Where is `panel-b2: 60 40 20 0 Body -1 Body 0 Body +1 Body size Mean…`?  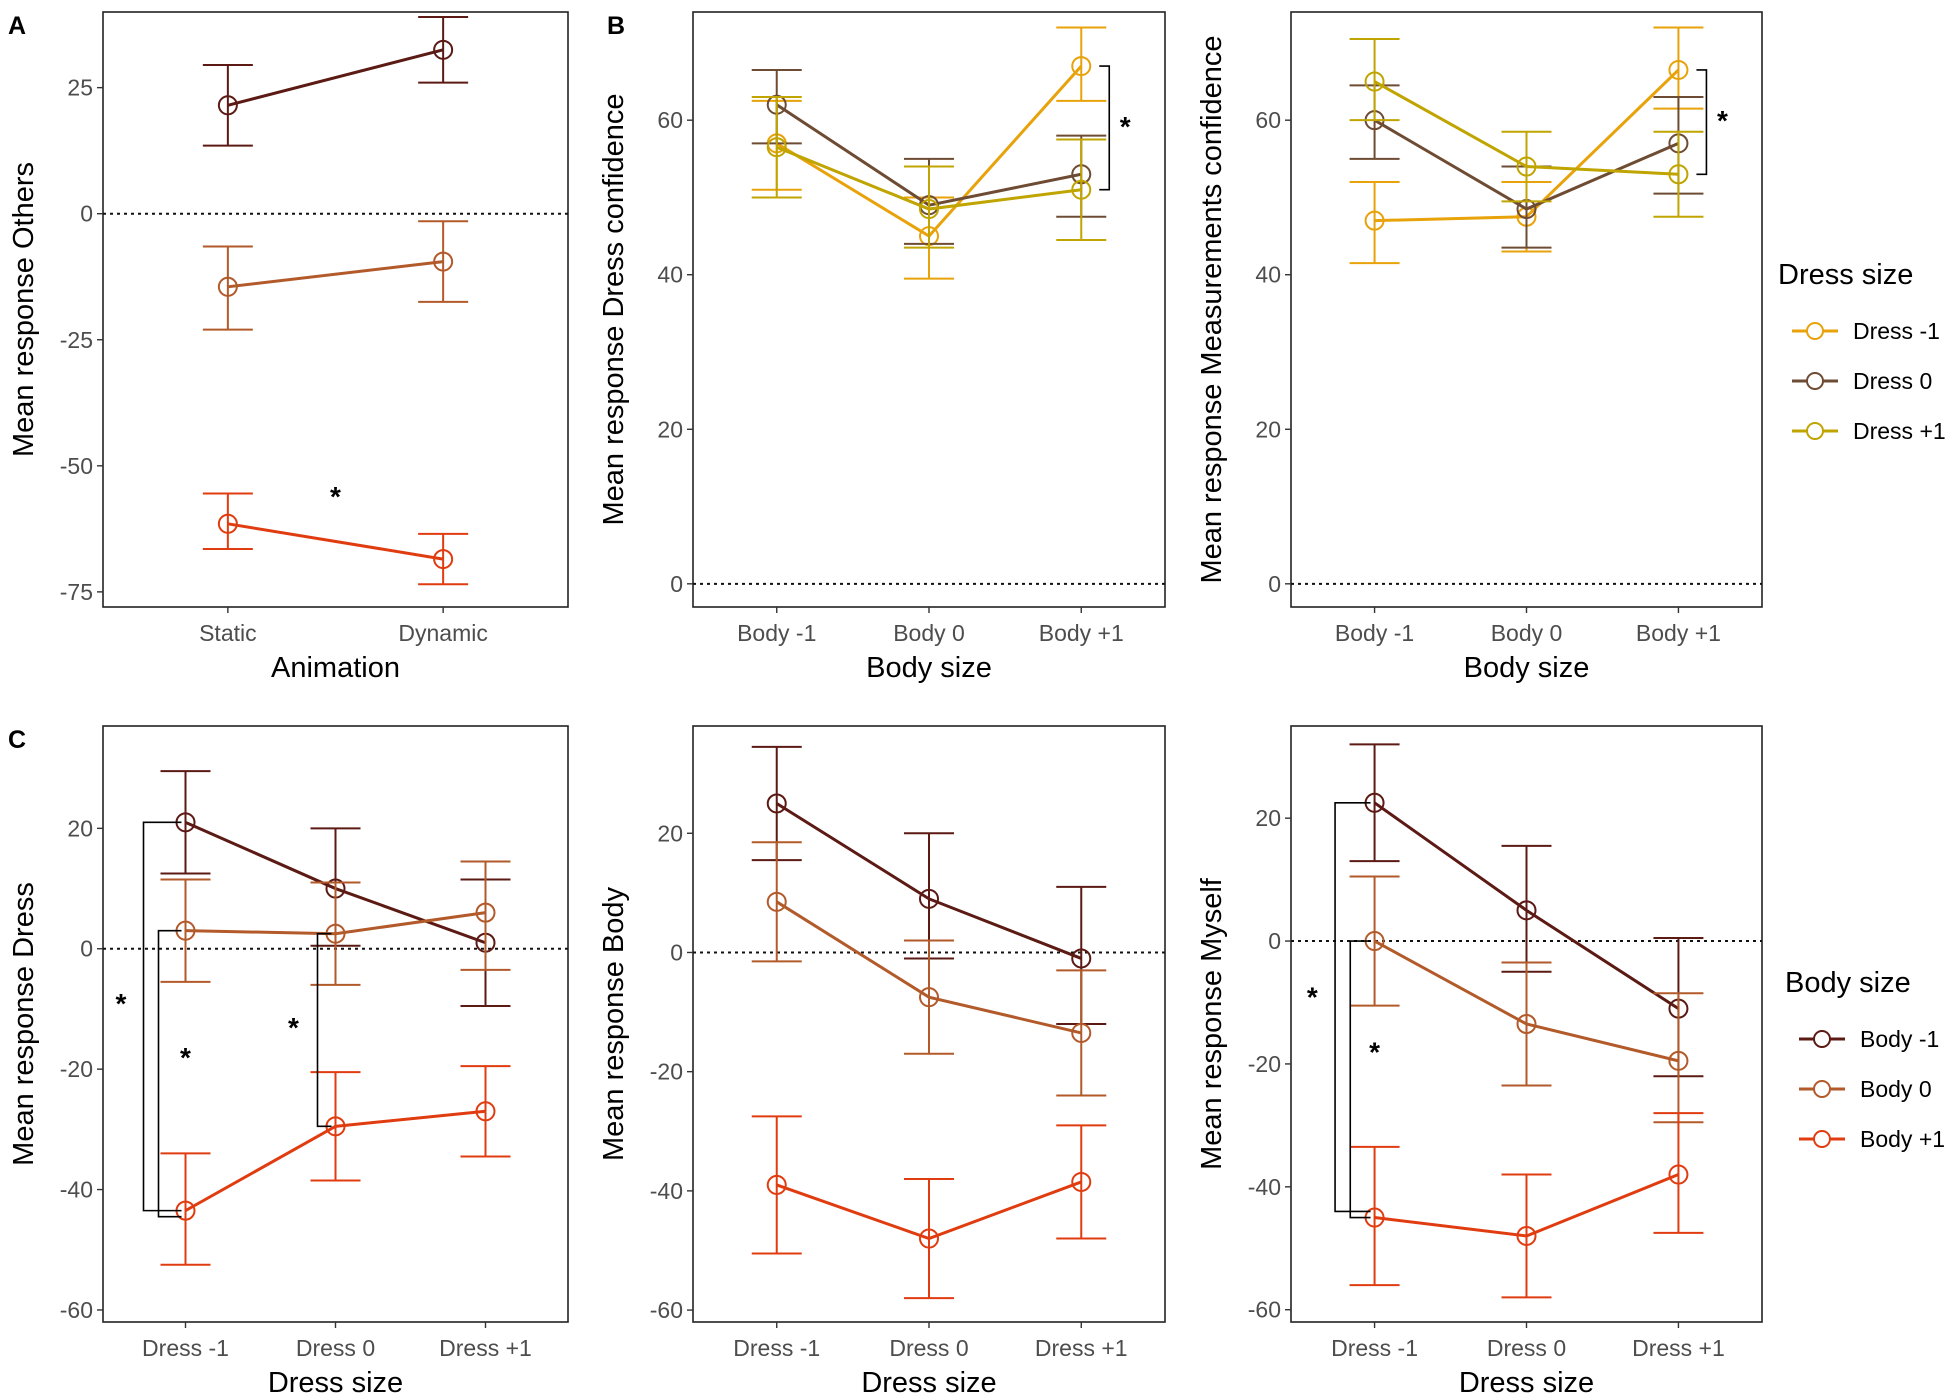
panel-b2: 60 40 20 0 Body -1 Body 0 Body +1 Body size Mean… is located at coordinates (1479, 347).